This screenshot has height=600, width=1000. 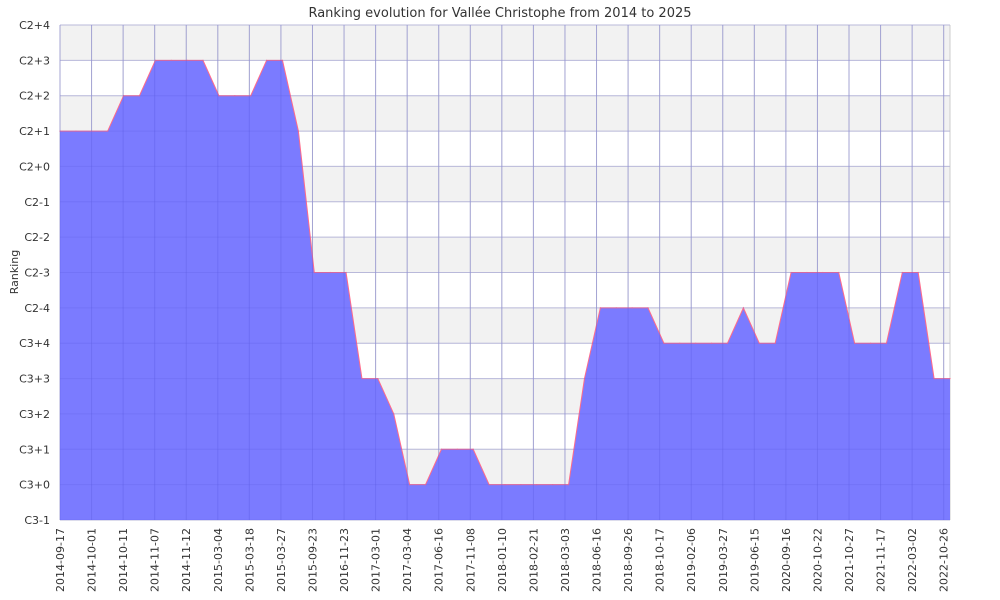 What do you see at coordinates (505, 43) in the screenshot?
I see `band` at bounding box center [505, 43].